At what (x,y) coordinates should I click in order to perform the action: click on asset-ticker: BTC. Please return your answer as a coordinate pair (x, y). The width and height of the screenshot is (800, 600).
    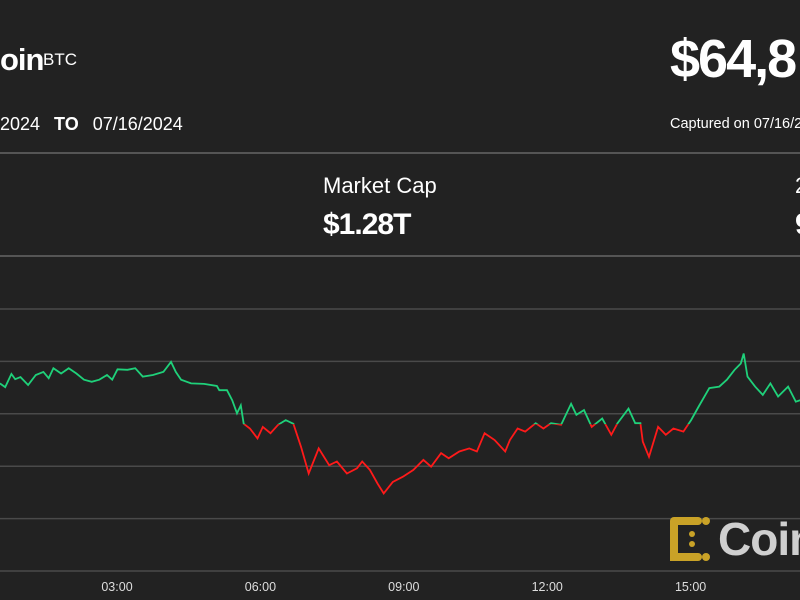
    Looking at the image, I should click on (60, 59).